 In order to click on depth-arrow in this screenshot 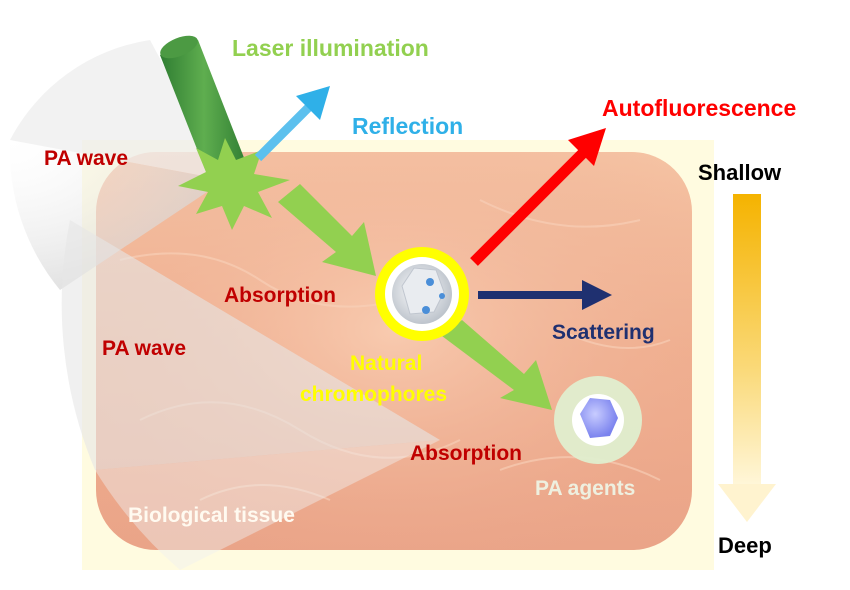, I will do `click(747, 358)`.